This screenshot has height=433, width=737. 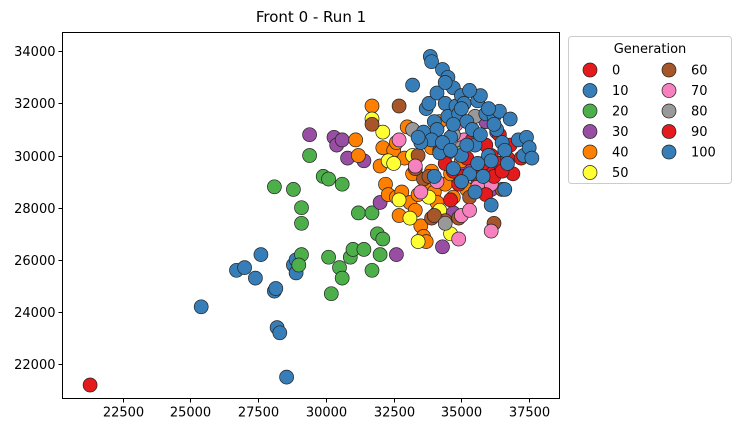 What do you see at coordinates (620, 132) in the screenshot?
I see `legend-label-gen-30: 30` at bounding box center [620, 132].